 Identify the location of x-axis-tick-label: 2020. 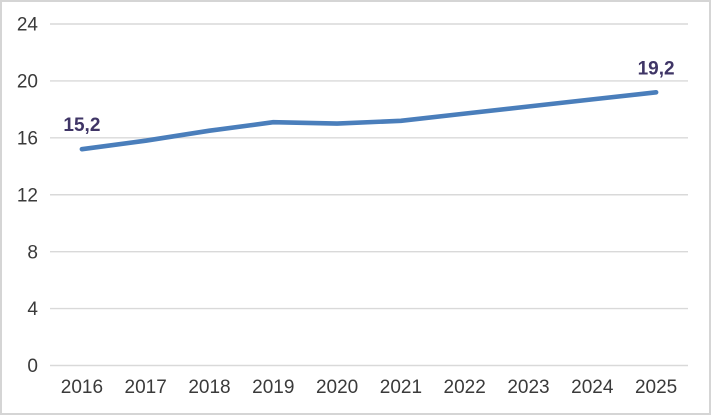
(337, 387).